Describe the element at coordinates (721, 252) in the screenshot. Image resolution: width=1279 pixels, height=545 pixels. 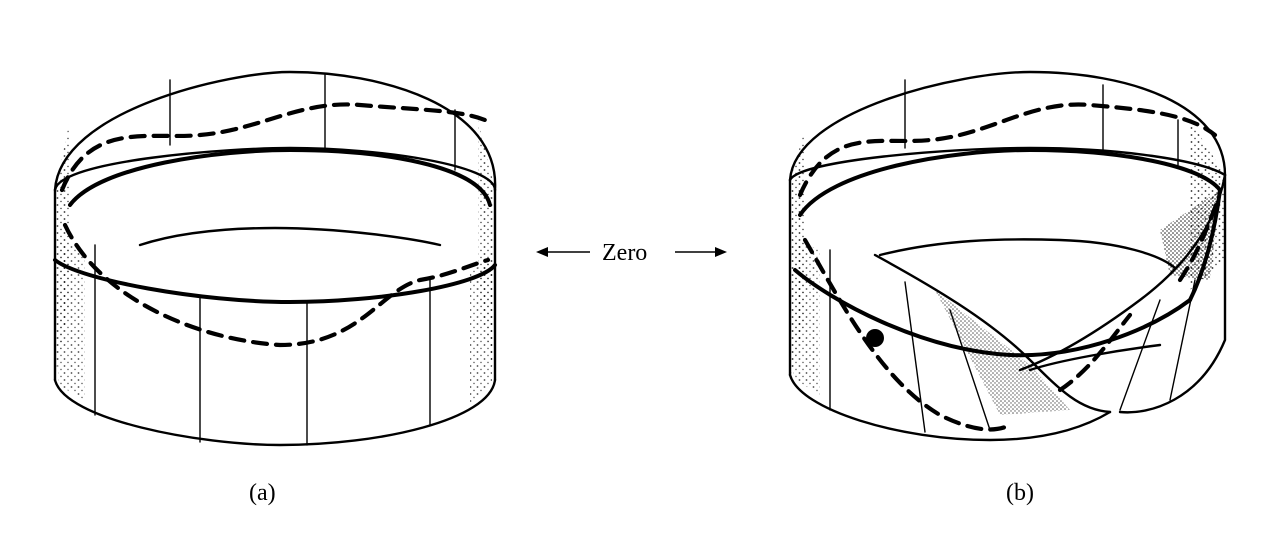
I see `right-arrow-icon` at that location.